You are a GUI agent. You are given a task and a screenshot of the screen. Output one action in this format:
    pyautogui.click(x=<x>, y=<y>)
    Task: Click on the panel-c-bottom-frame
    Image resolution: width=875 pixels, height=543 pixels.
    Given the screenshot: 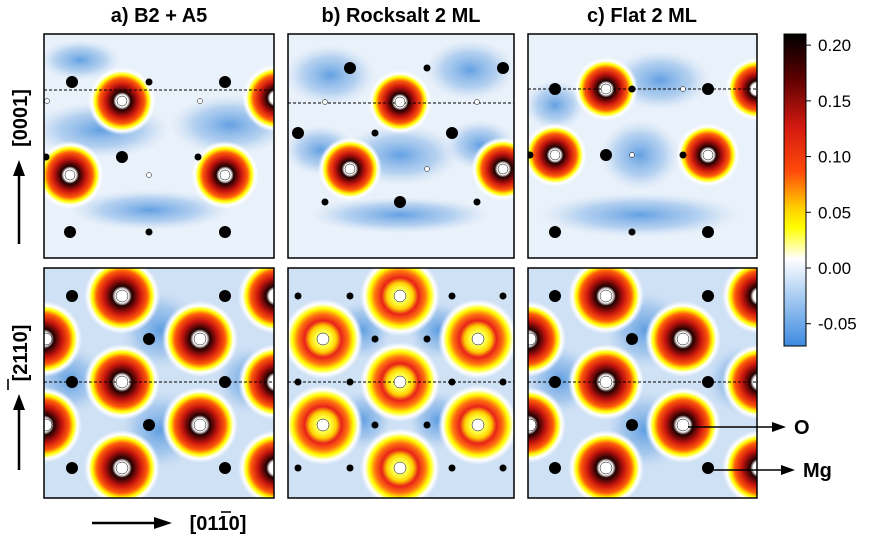 What is the action you would take?
    pyautogui.click(x=642, y=383)
    